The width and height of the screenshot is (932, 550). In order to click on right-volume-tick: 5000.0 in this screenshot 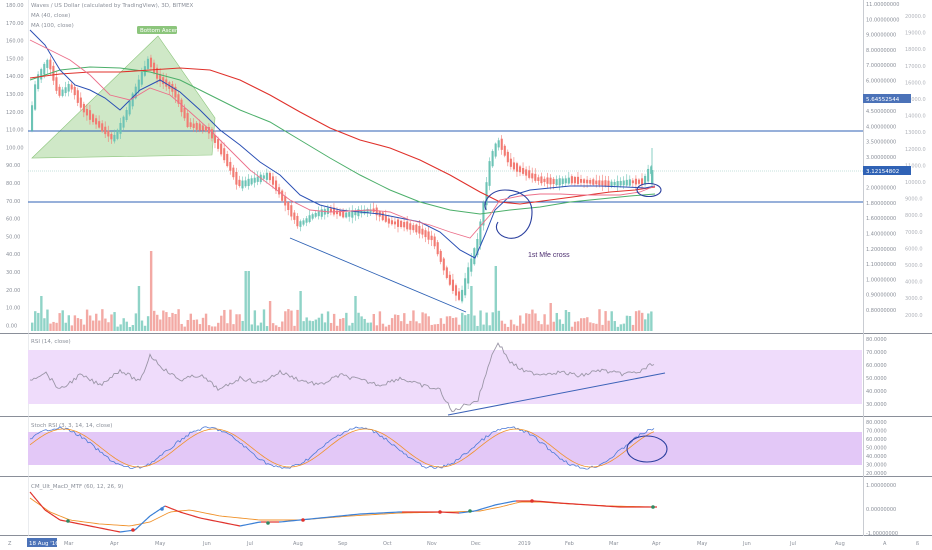, I will do `click(914, 266)`.